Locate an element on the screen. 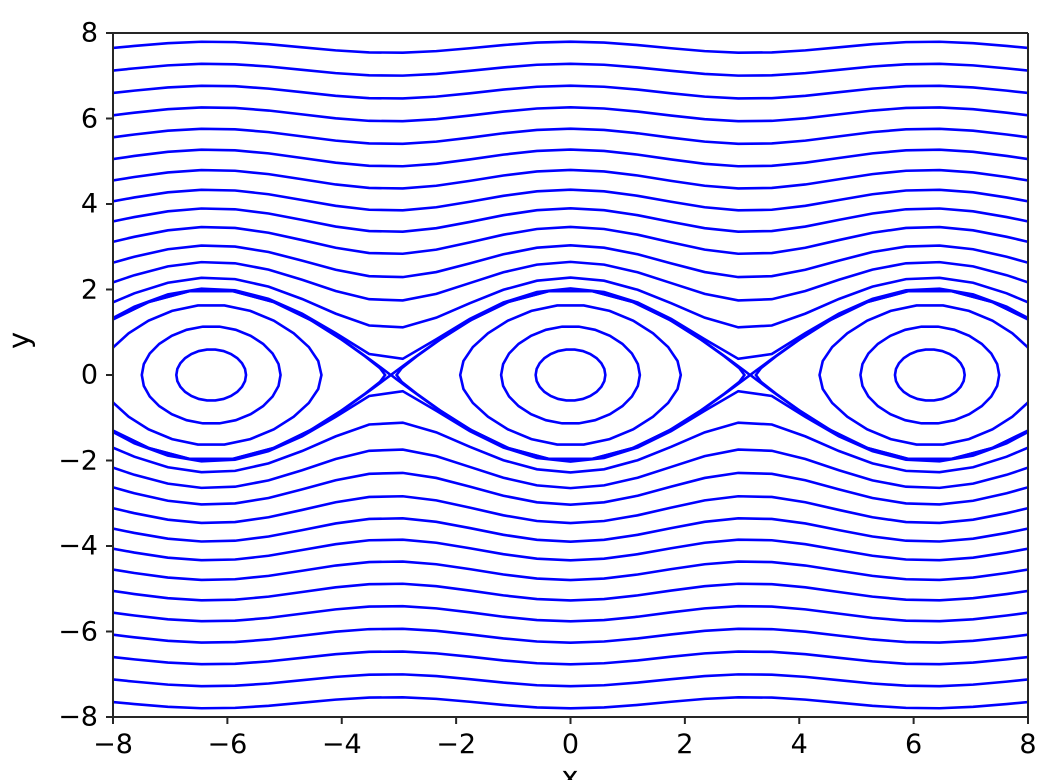 Image resolution: width=1057 pixels, height=780 pixels. x-tick-label: −2 is located at coordinates (456, 744).